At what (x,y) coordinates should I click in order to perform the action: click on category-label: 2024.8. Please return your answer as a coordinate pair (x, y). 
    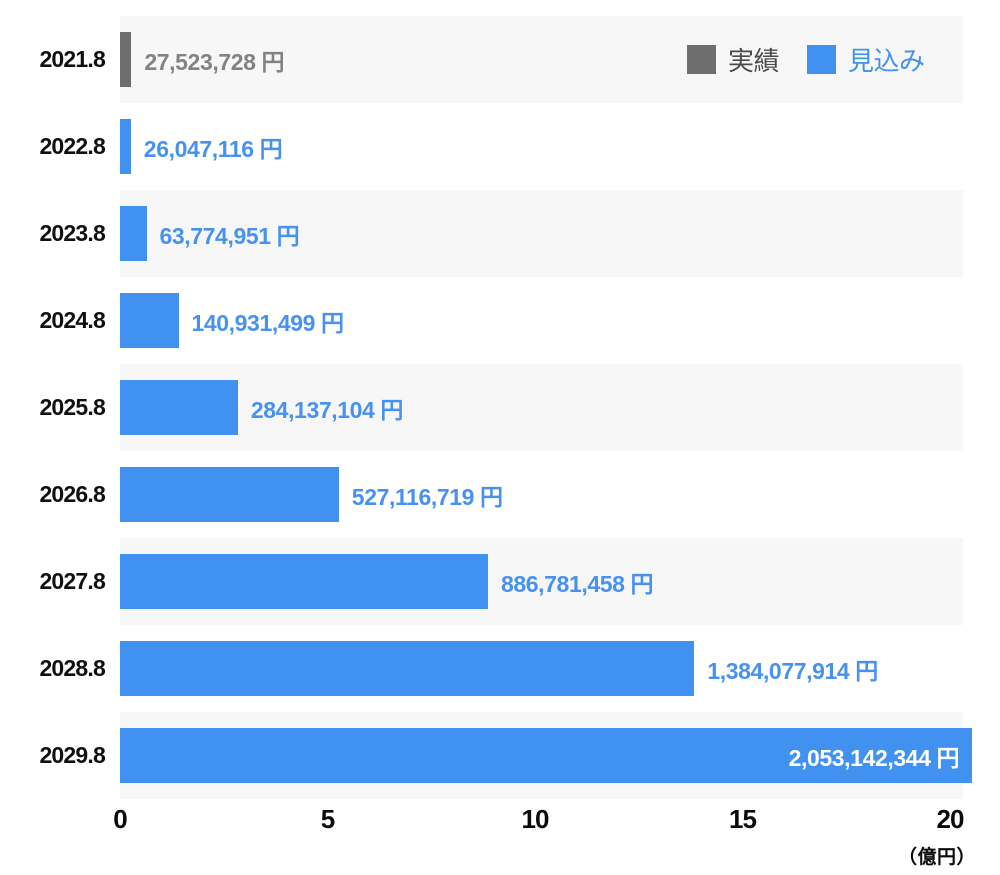
    Looking at the image, I should click on (72, 320).